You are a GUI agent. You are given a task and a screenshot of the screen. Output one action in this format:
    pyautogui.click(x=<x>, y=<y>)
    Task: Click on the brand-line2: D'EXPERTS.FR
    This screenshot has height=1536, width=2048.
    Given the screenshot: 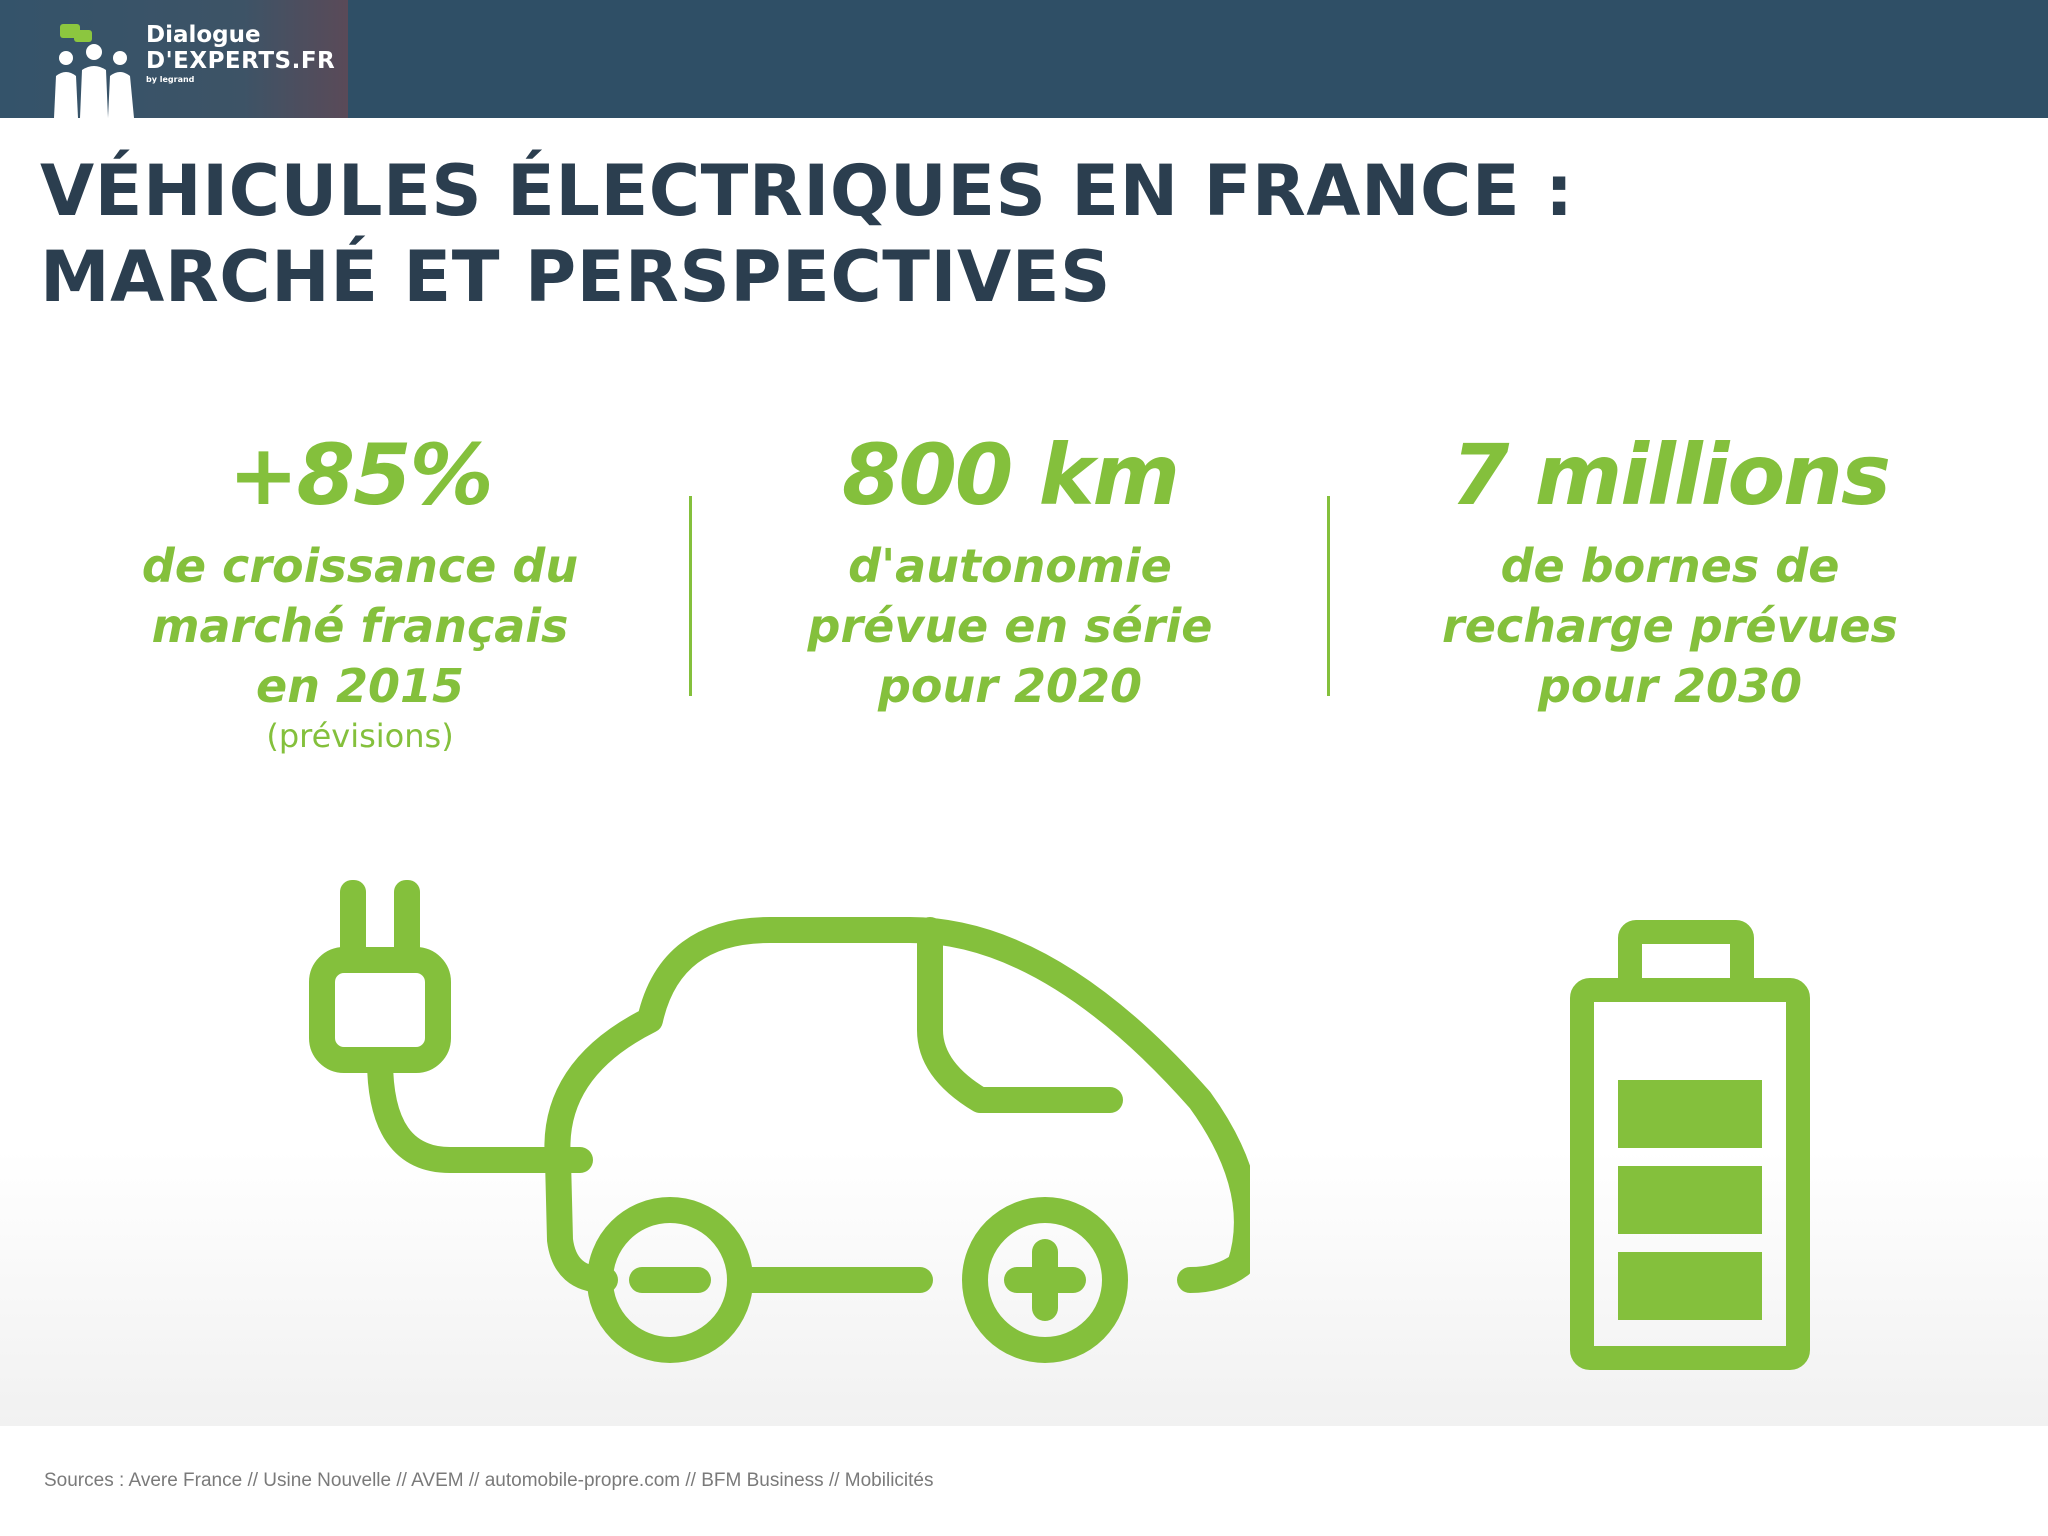 What is the action you would take?
    pyautogui.click(x=241, y=61)
    